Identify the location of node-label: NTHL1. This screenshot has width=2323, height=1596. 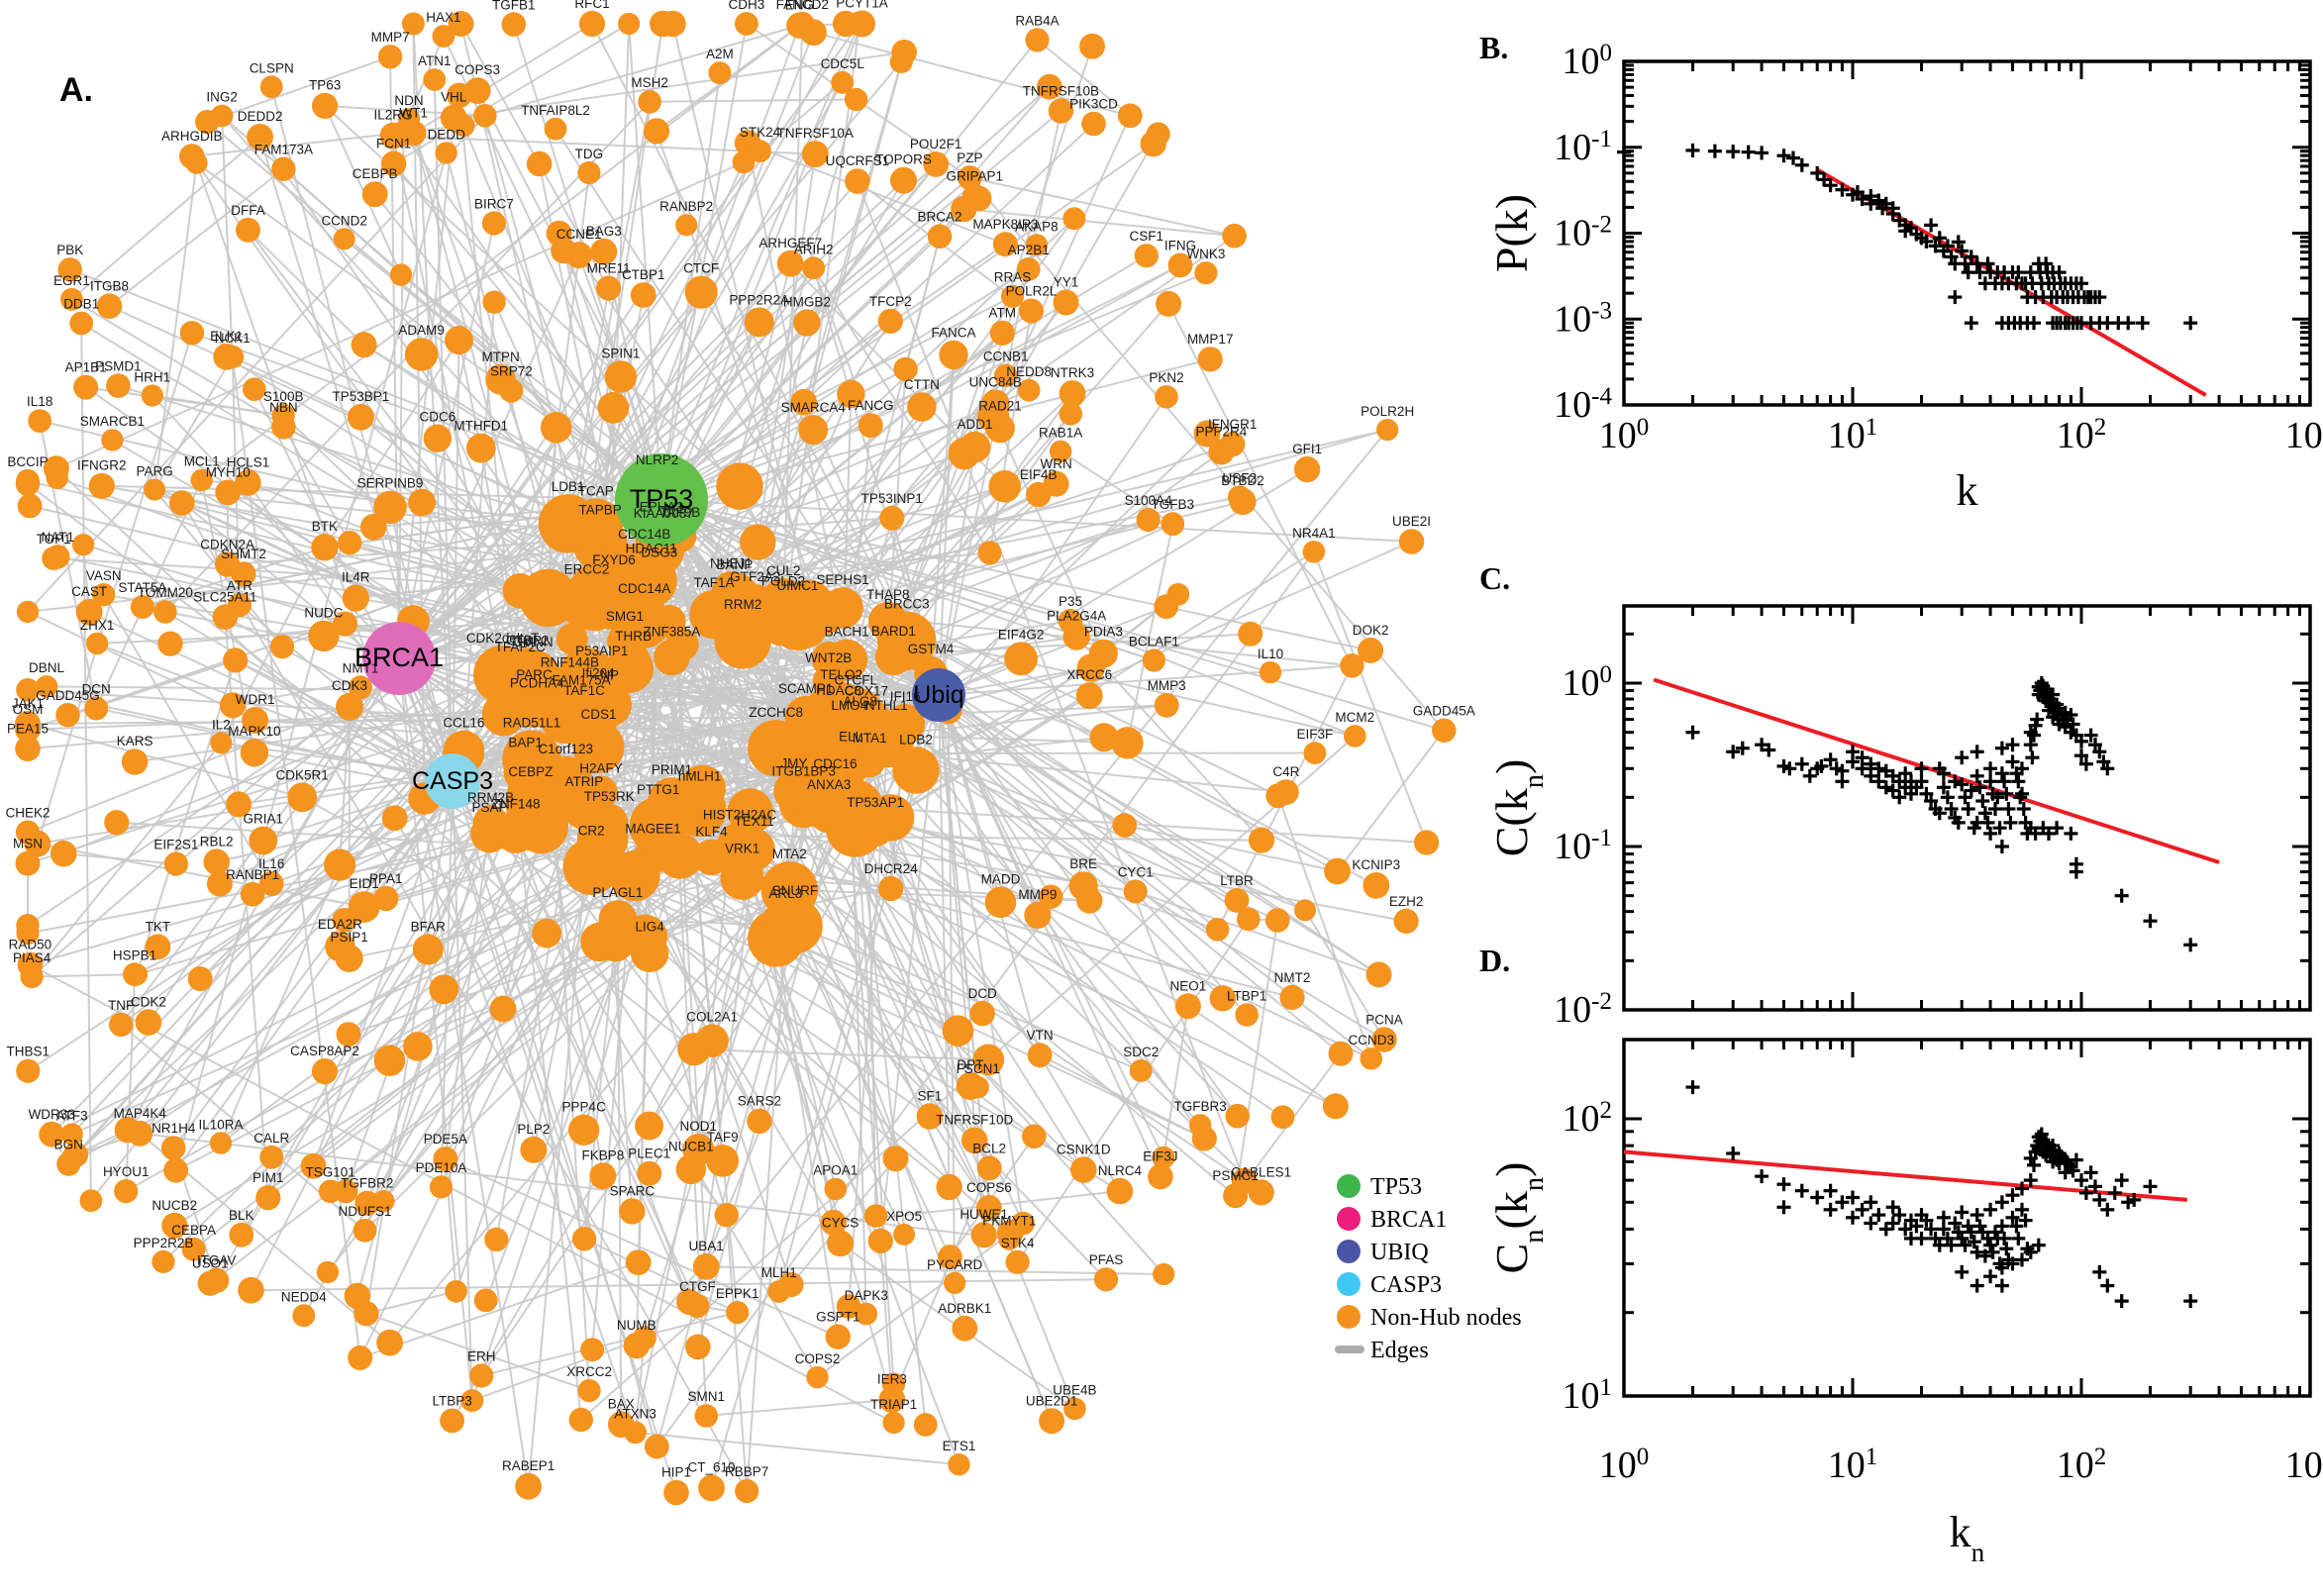
(886, 705).